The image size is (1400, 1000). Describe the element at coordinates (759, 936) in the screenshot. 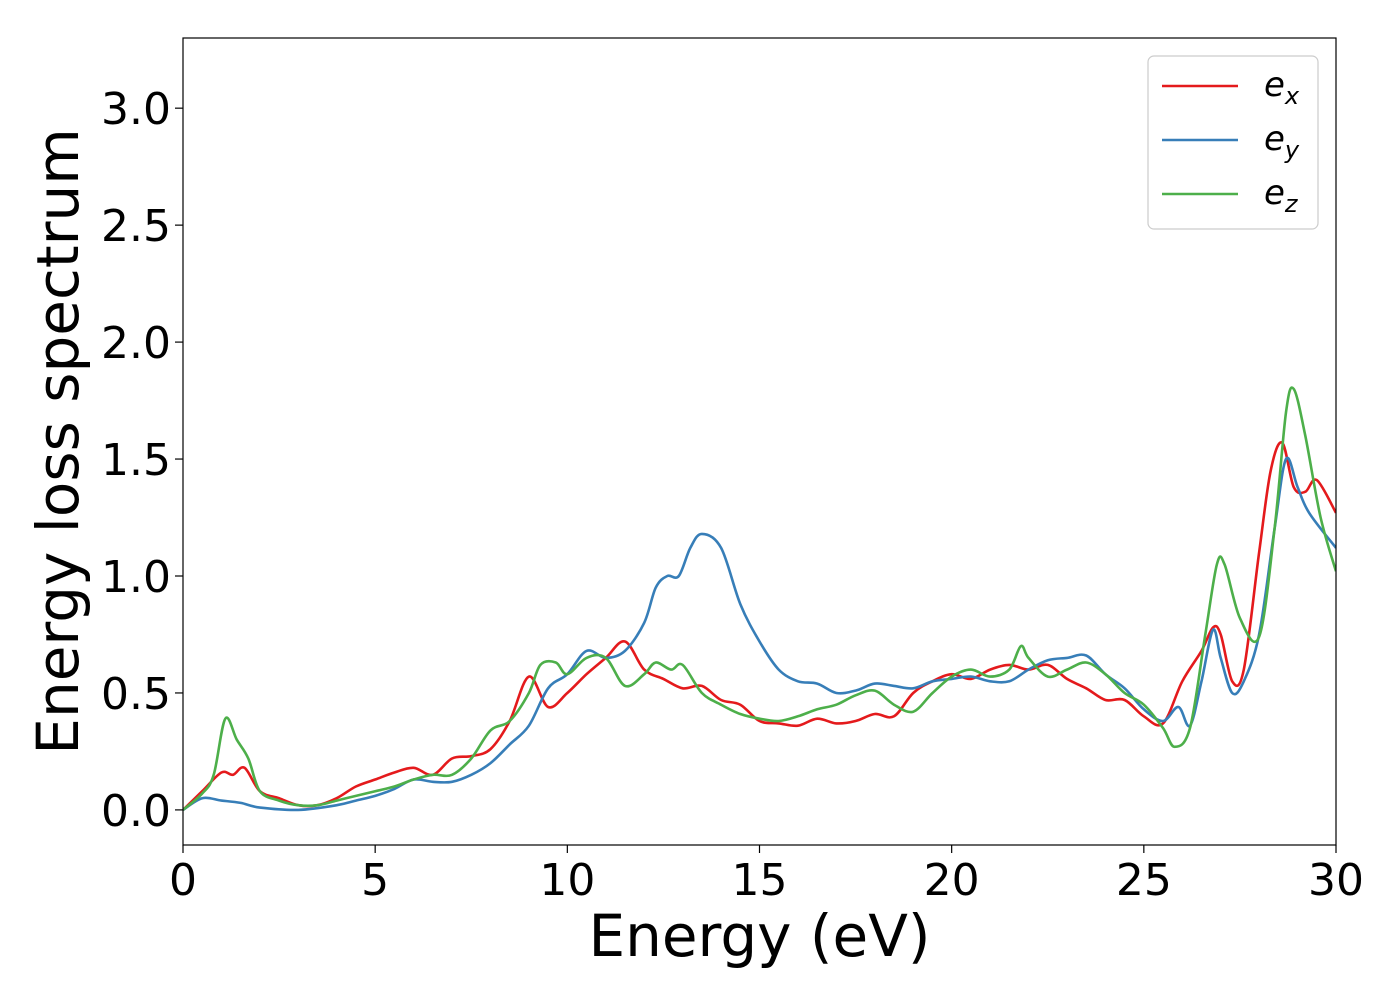

I see `x-axis-title: Energy (eV)` at that location.